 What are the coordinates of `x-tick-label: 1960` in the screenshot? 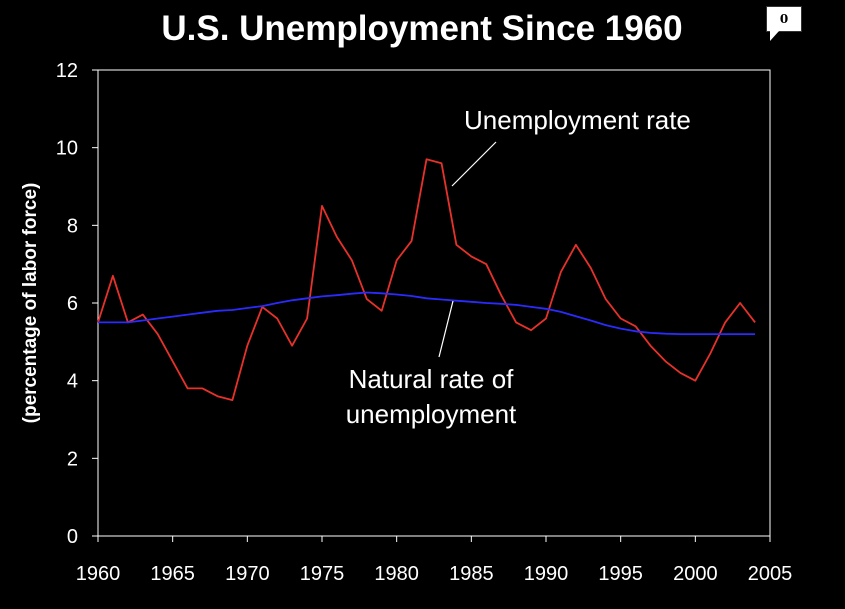 It's located at (98, 574).